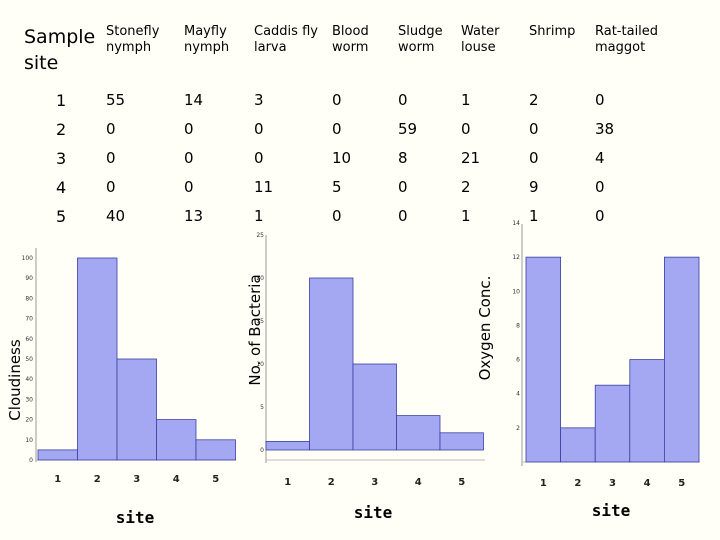  What do you see at coordinates (605, 129) in the screenshot?
I see `count-cell: 38` at bounding box center [605, 129].